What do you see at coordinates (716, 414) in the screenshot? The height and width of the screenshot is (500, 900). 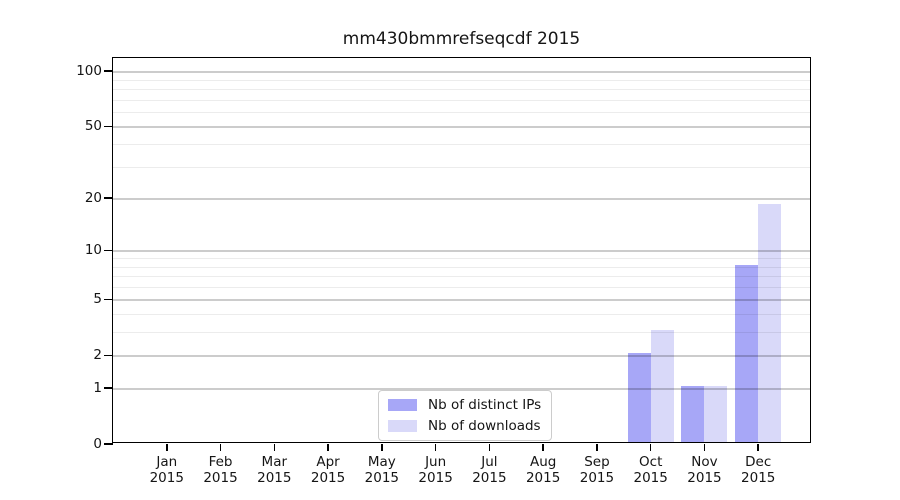 I see `bar-nb-of-downloads-nov` at bounding box center [716, 414].